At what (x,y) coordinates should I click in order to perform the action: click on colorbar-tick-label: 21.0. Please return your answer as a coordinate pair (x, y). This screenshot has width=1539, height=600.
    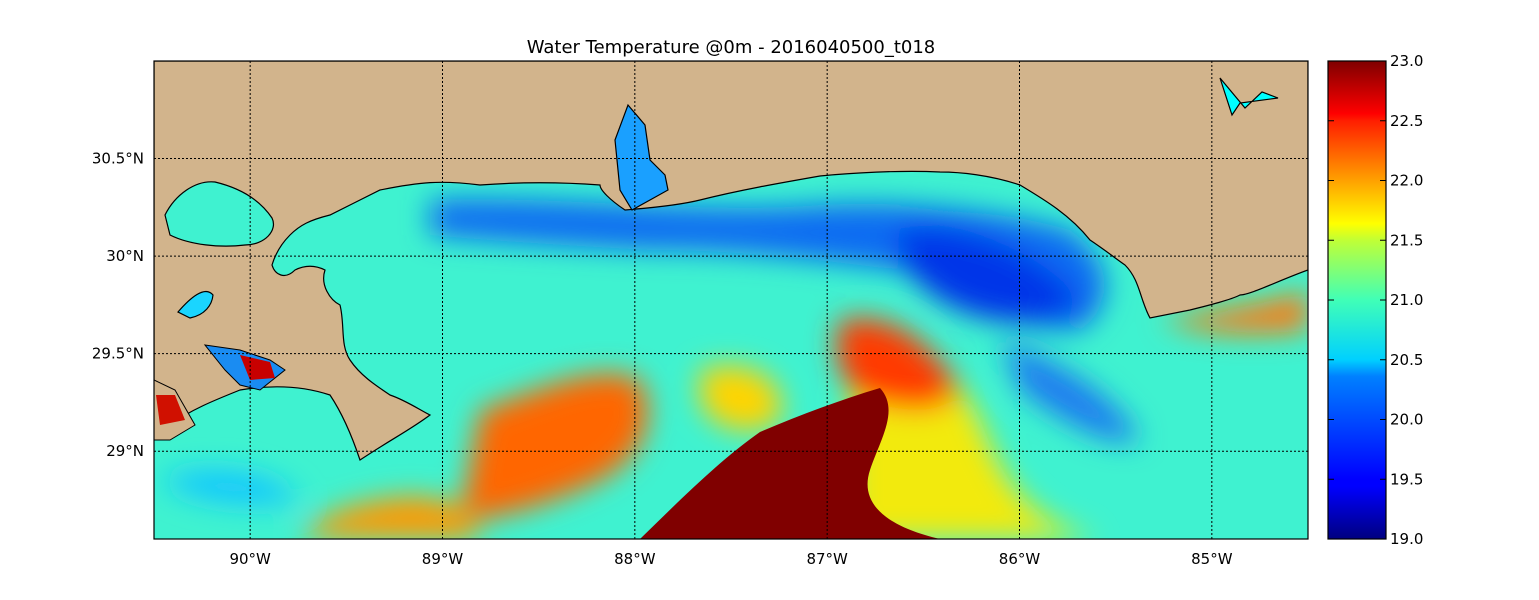
    Looking at the image, I should click on (1406, 300).